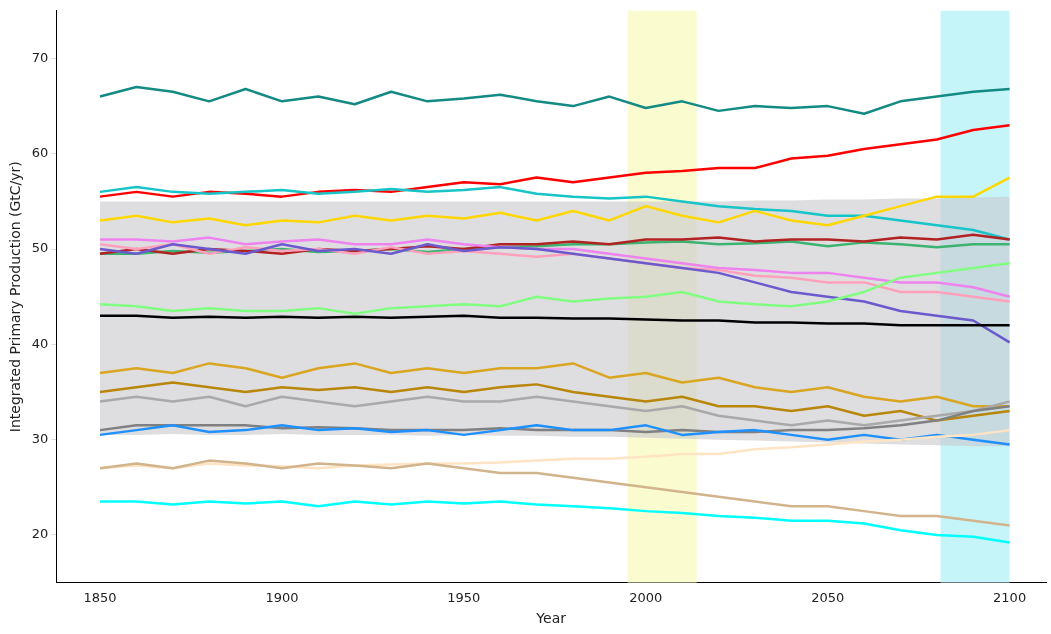 Image resolution: width=1051 pixels, height=634 pixels. What do you see at coordinates (15, 297) in the screenshot?
I see `y-axis-title: Integrated Primary Production (GtC/yr)` at bounding box center [15, 297].